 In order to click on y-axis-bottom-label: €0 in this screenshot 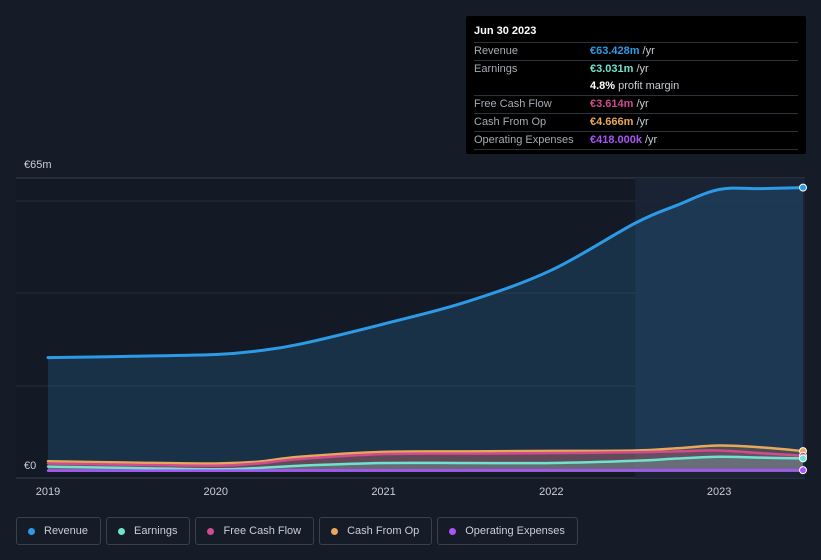, I will do `click(30, 466)`.